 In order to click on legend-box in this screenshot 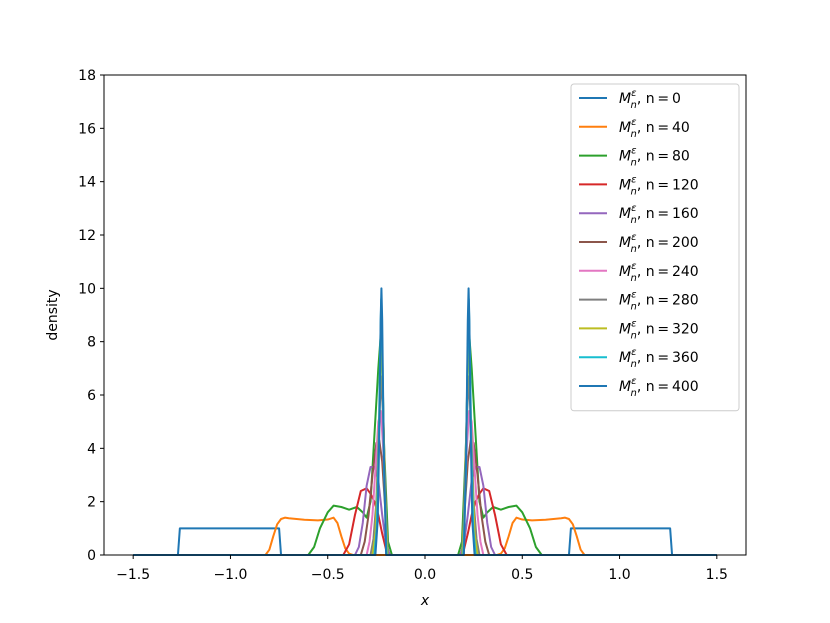, I will do `click(655, 247)`.